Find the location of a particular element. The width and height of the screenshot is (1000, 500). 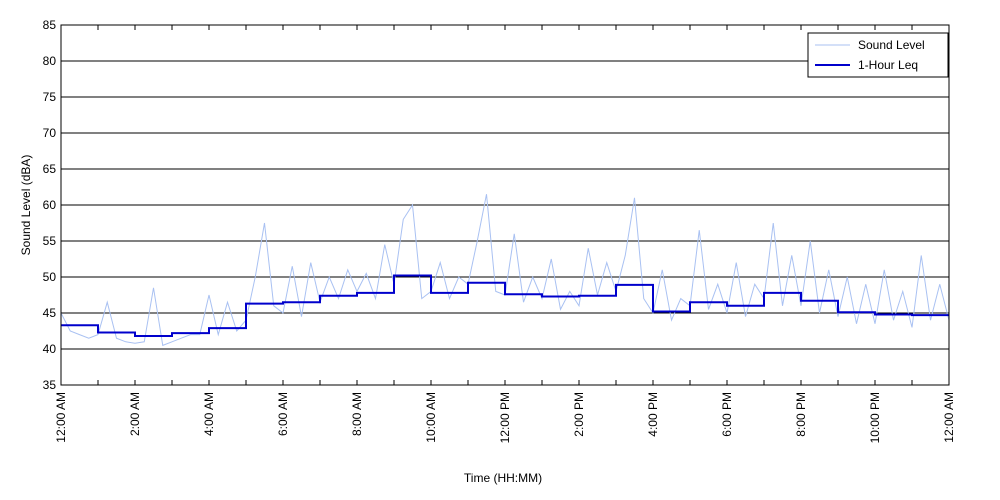

y-tick-label: 70 is located at coordinates (50, 133).